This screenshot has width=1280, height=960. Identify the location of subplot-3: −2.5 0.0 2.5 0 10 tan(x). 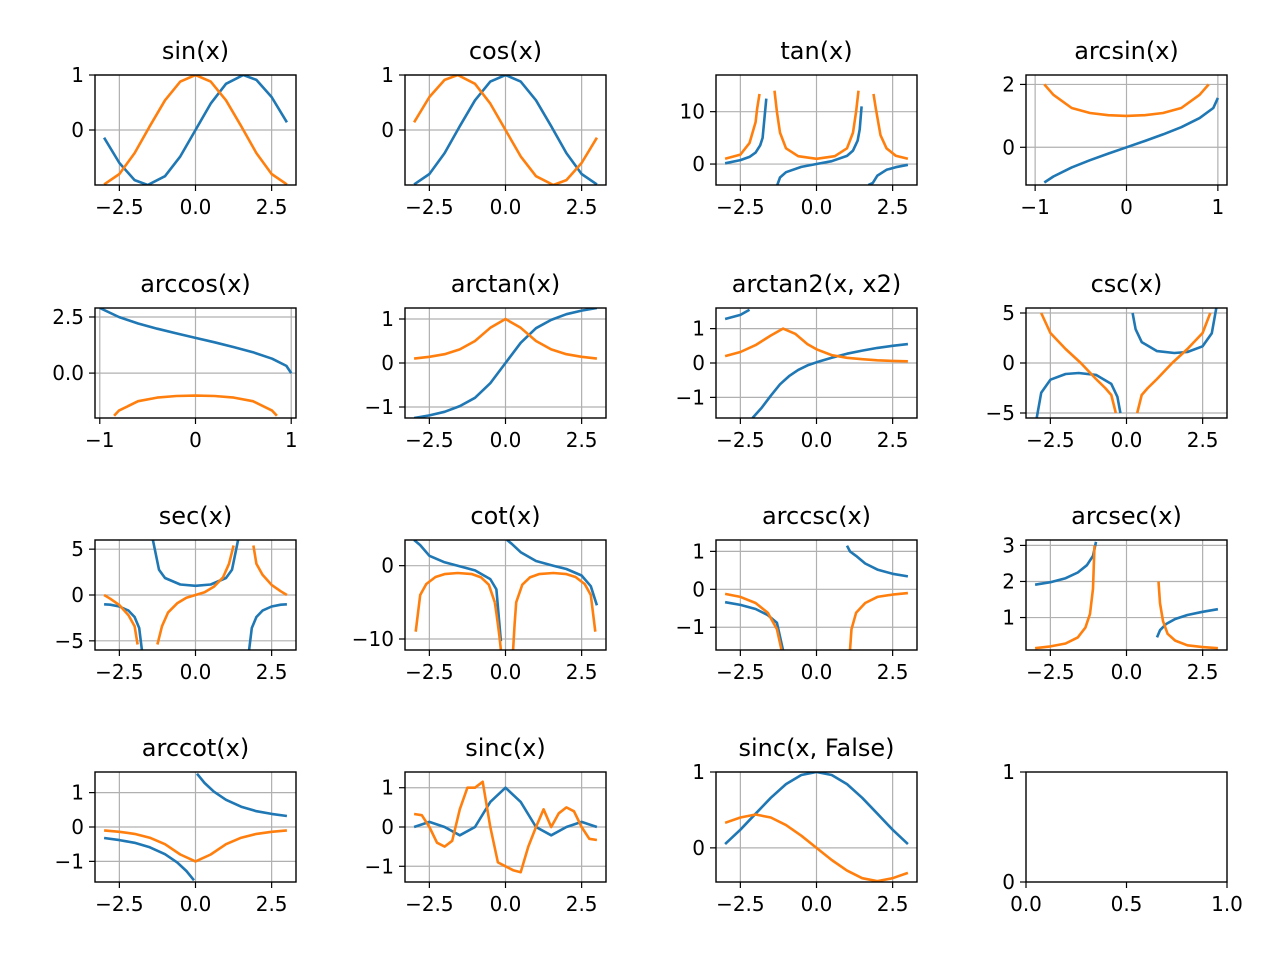
(799, 128).